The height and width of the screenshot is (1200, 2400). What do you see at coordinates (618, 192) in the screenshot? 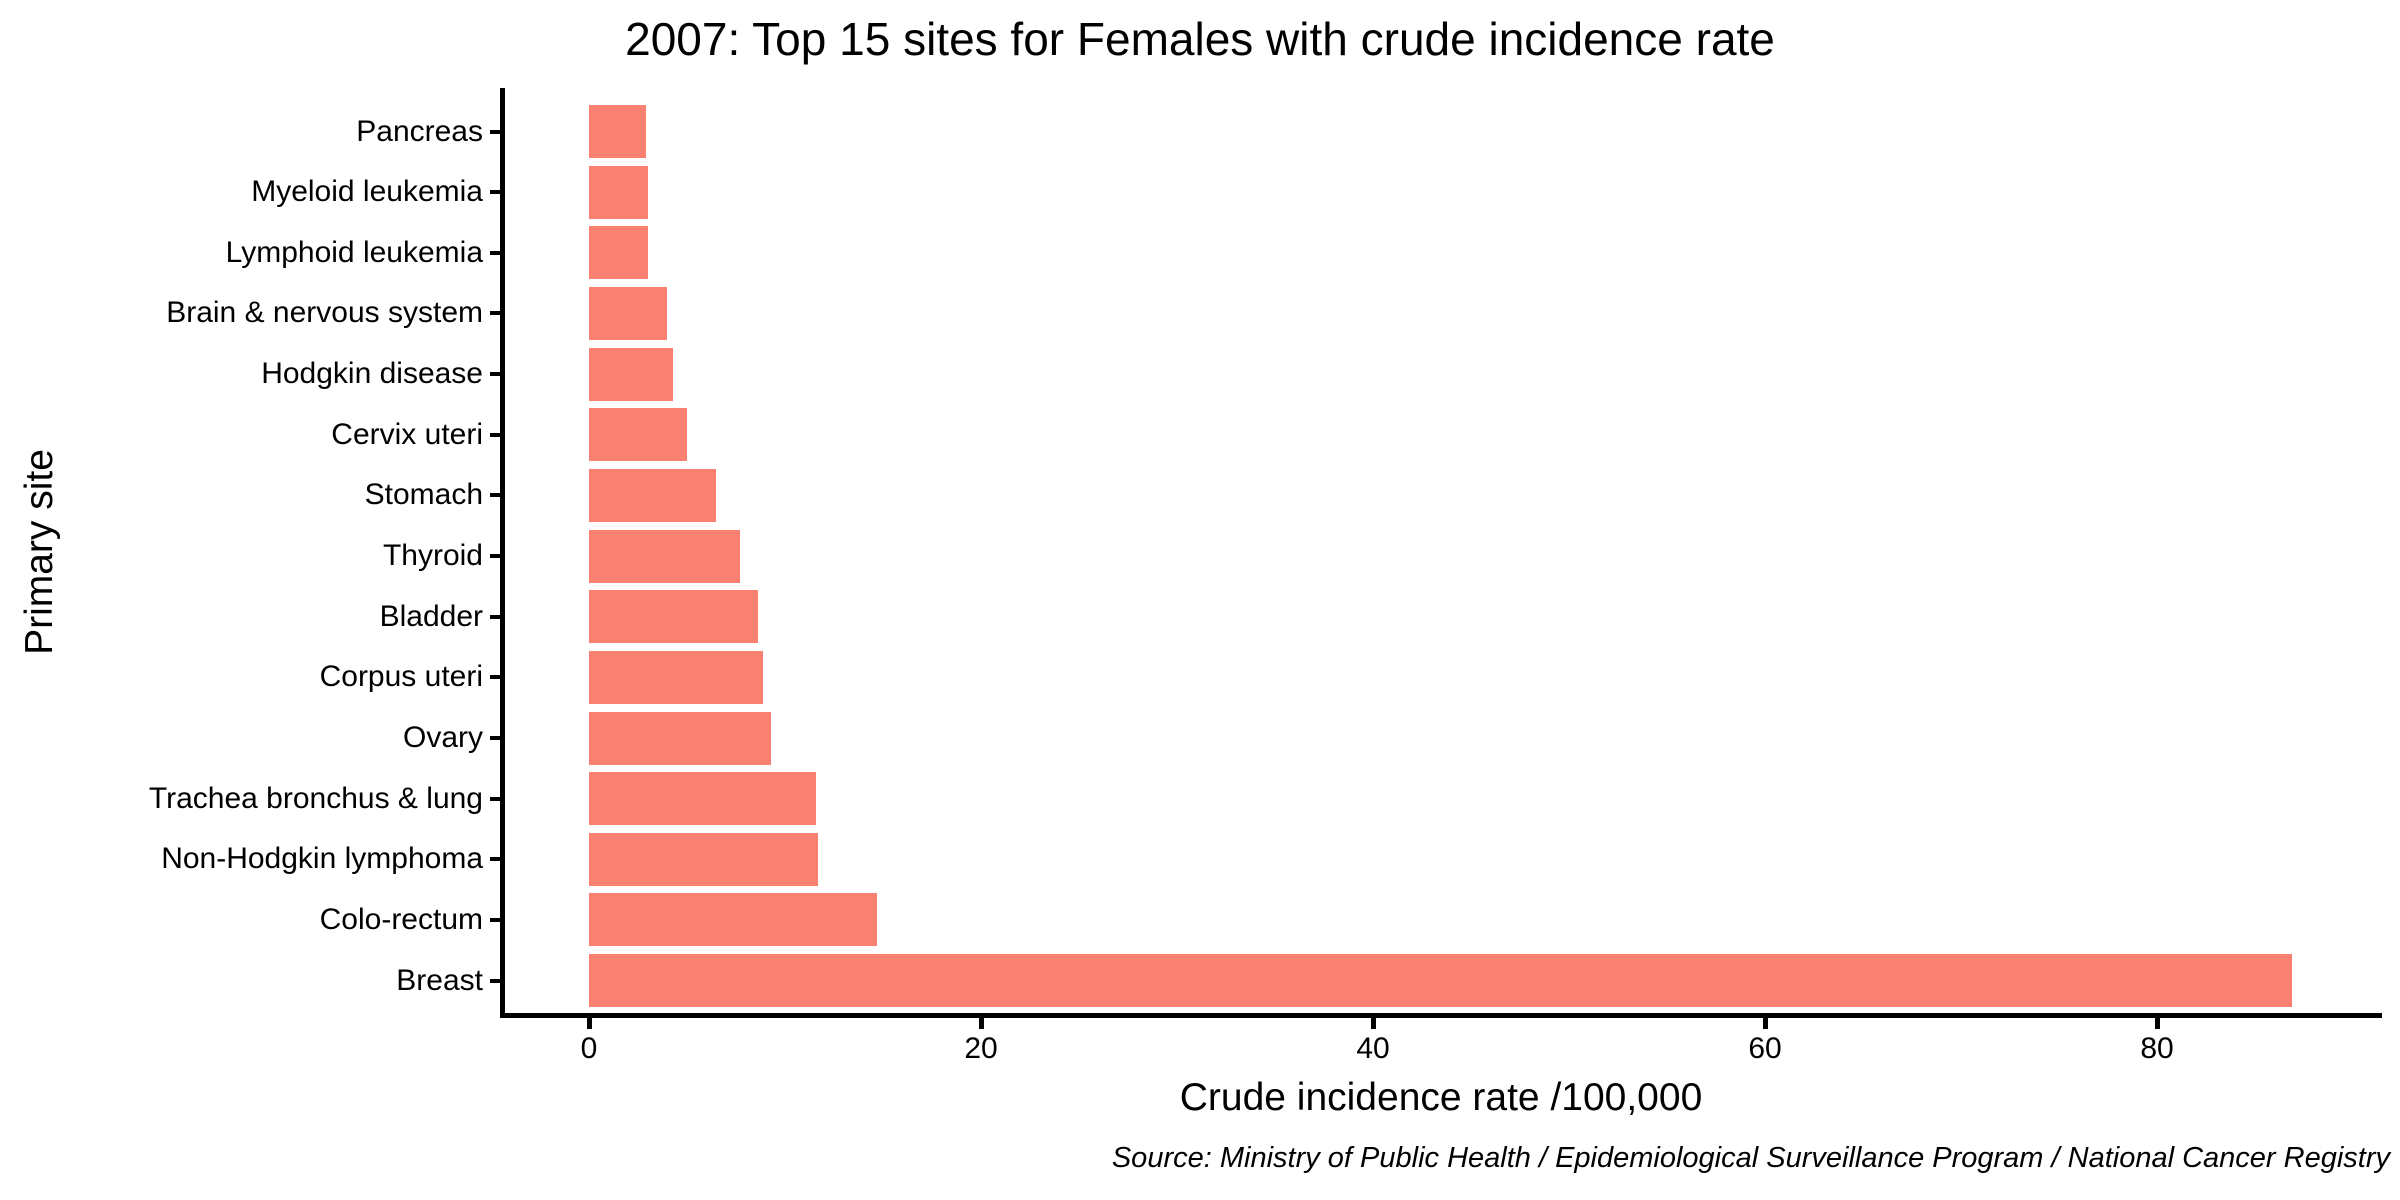
I see `bar-myeloid-leukemia` at bounding box center [618, 192].